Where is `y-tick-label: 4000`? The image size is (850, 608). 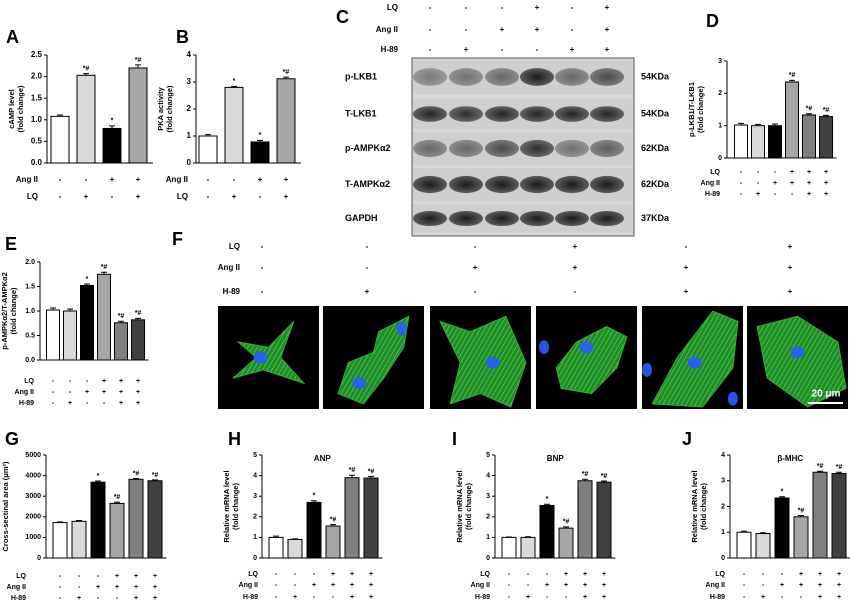 y-tick-label: 4000 is located at coordinates (33, 475).